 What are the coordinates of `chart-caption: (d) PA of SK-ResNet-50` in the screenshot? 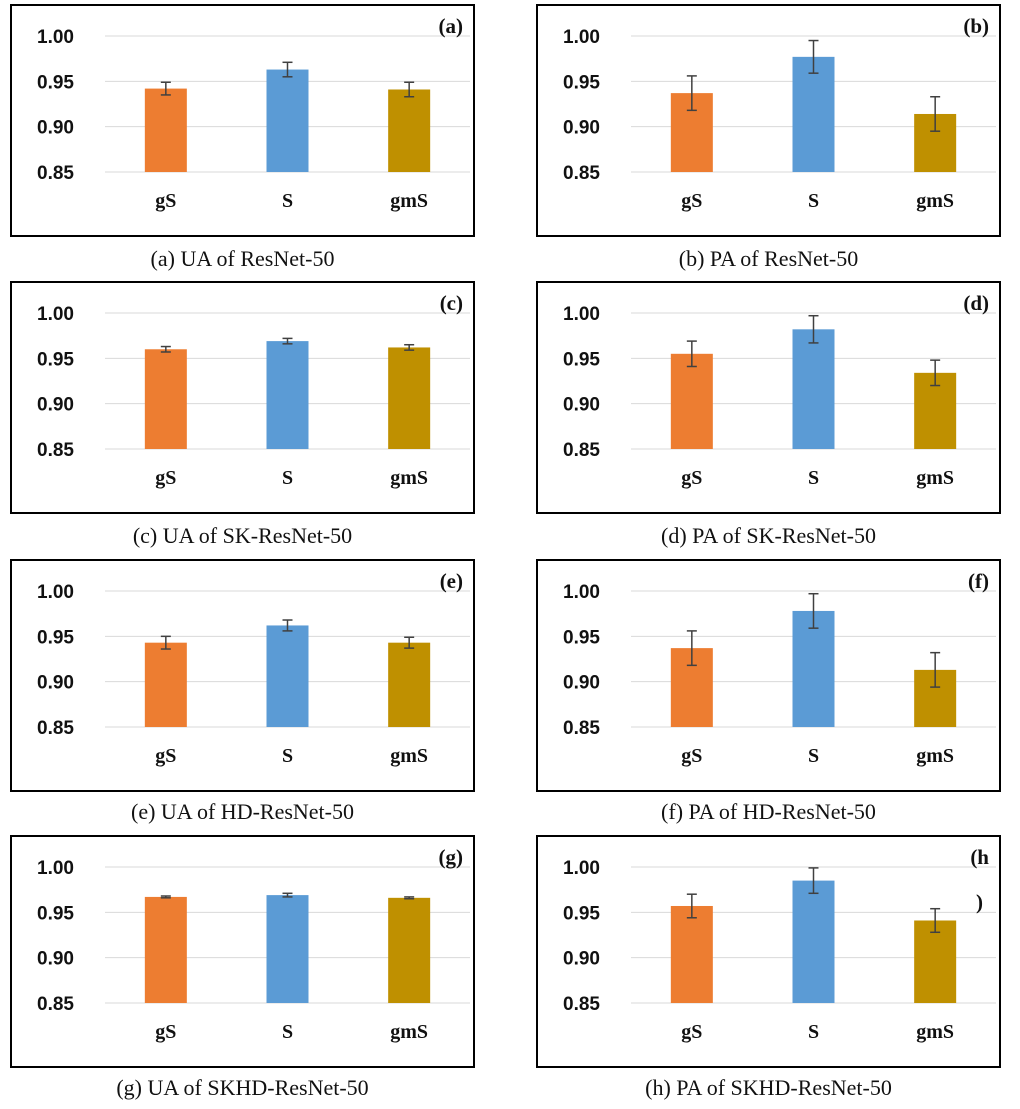 It's located at (768, 535).